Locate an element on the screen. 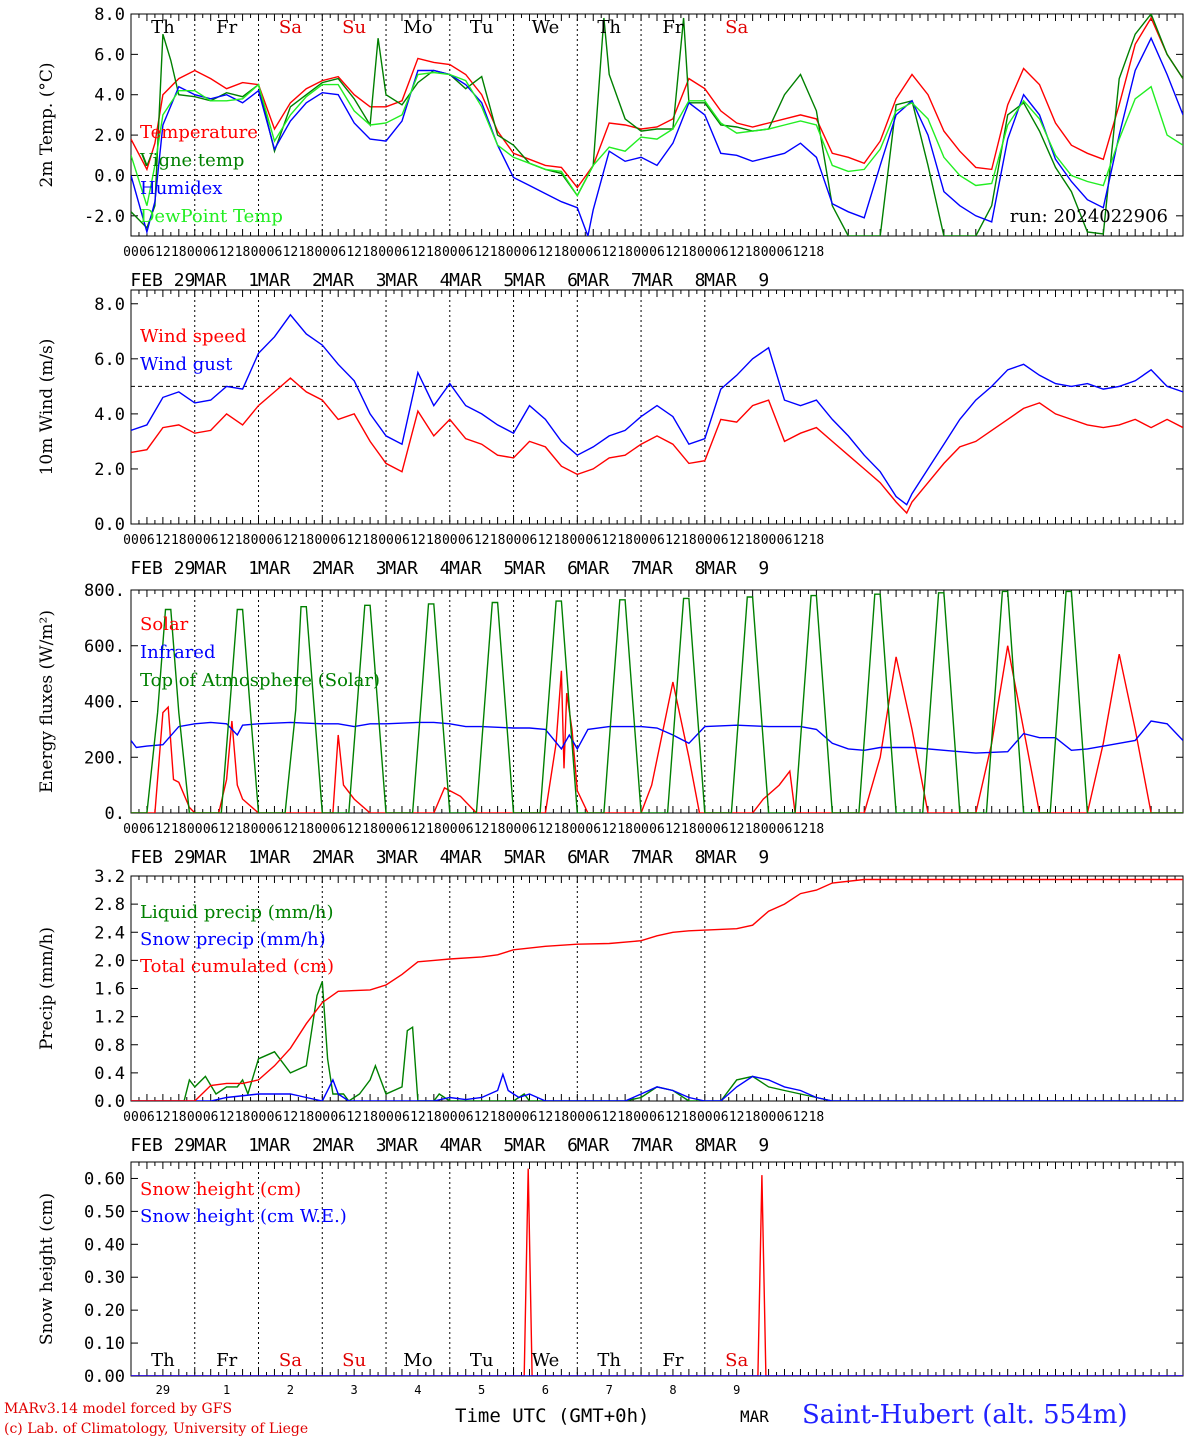  y-tick-label: 0.8 is located at coordinates (109, 1046).